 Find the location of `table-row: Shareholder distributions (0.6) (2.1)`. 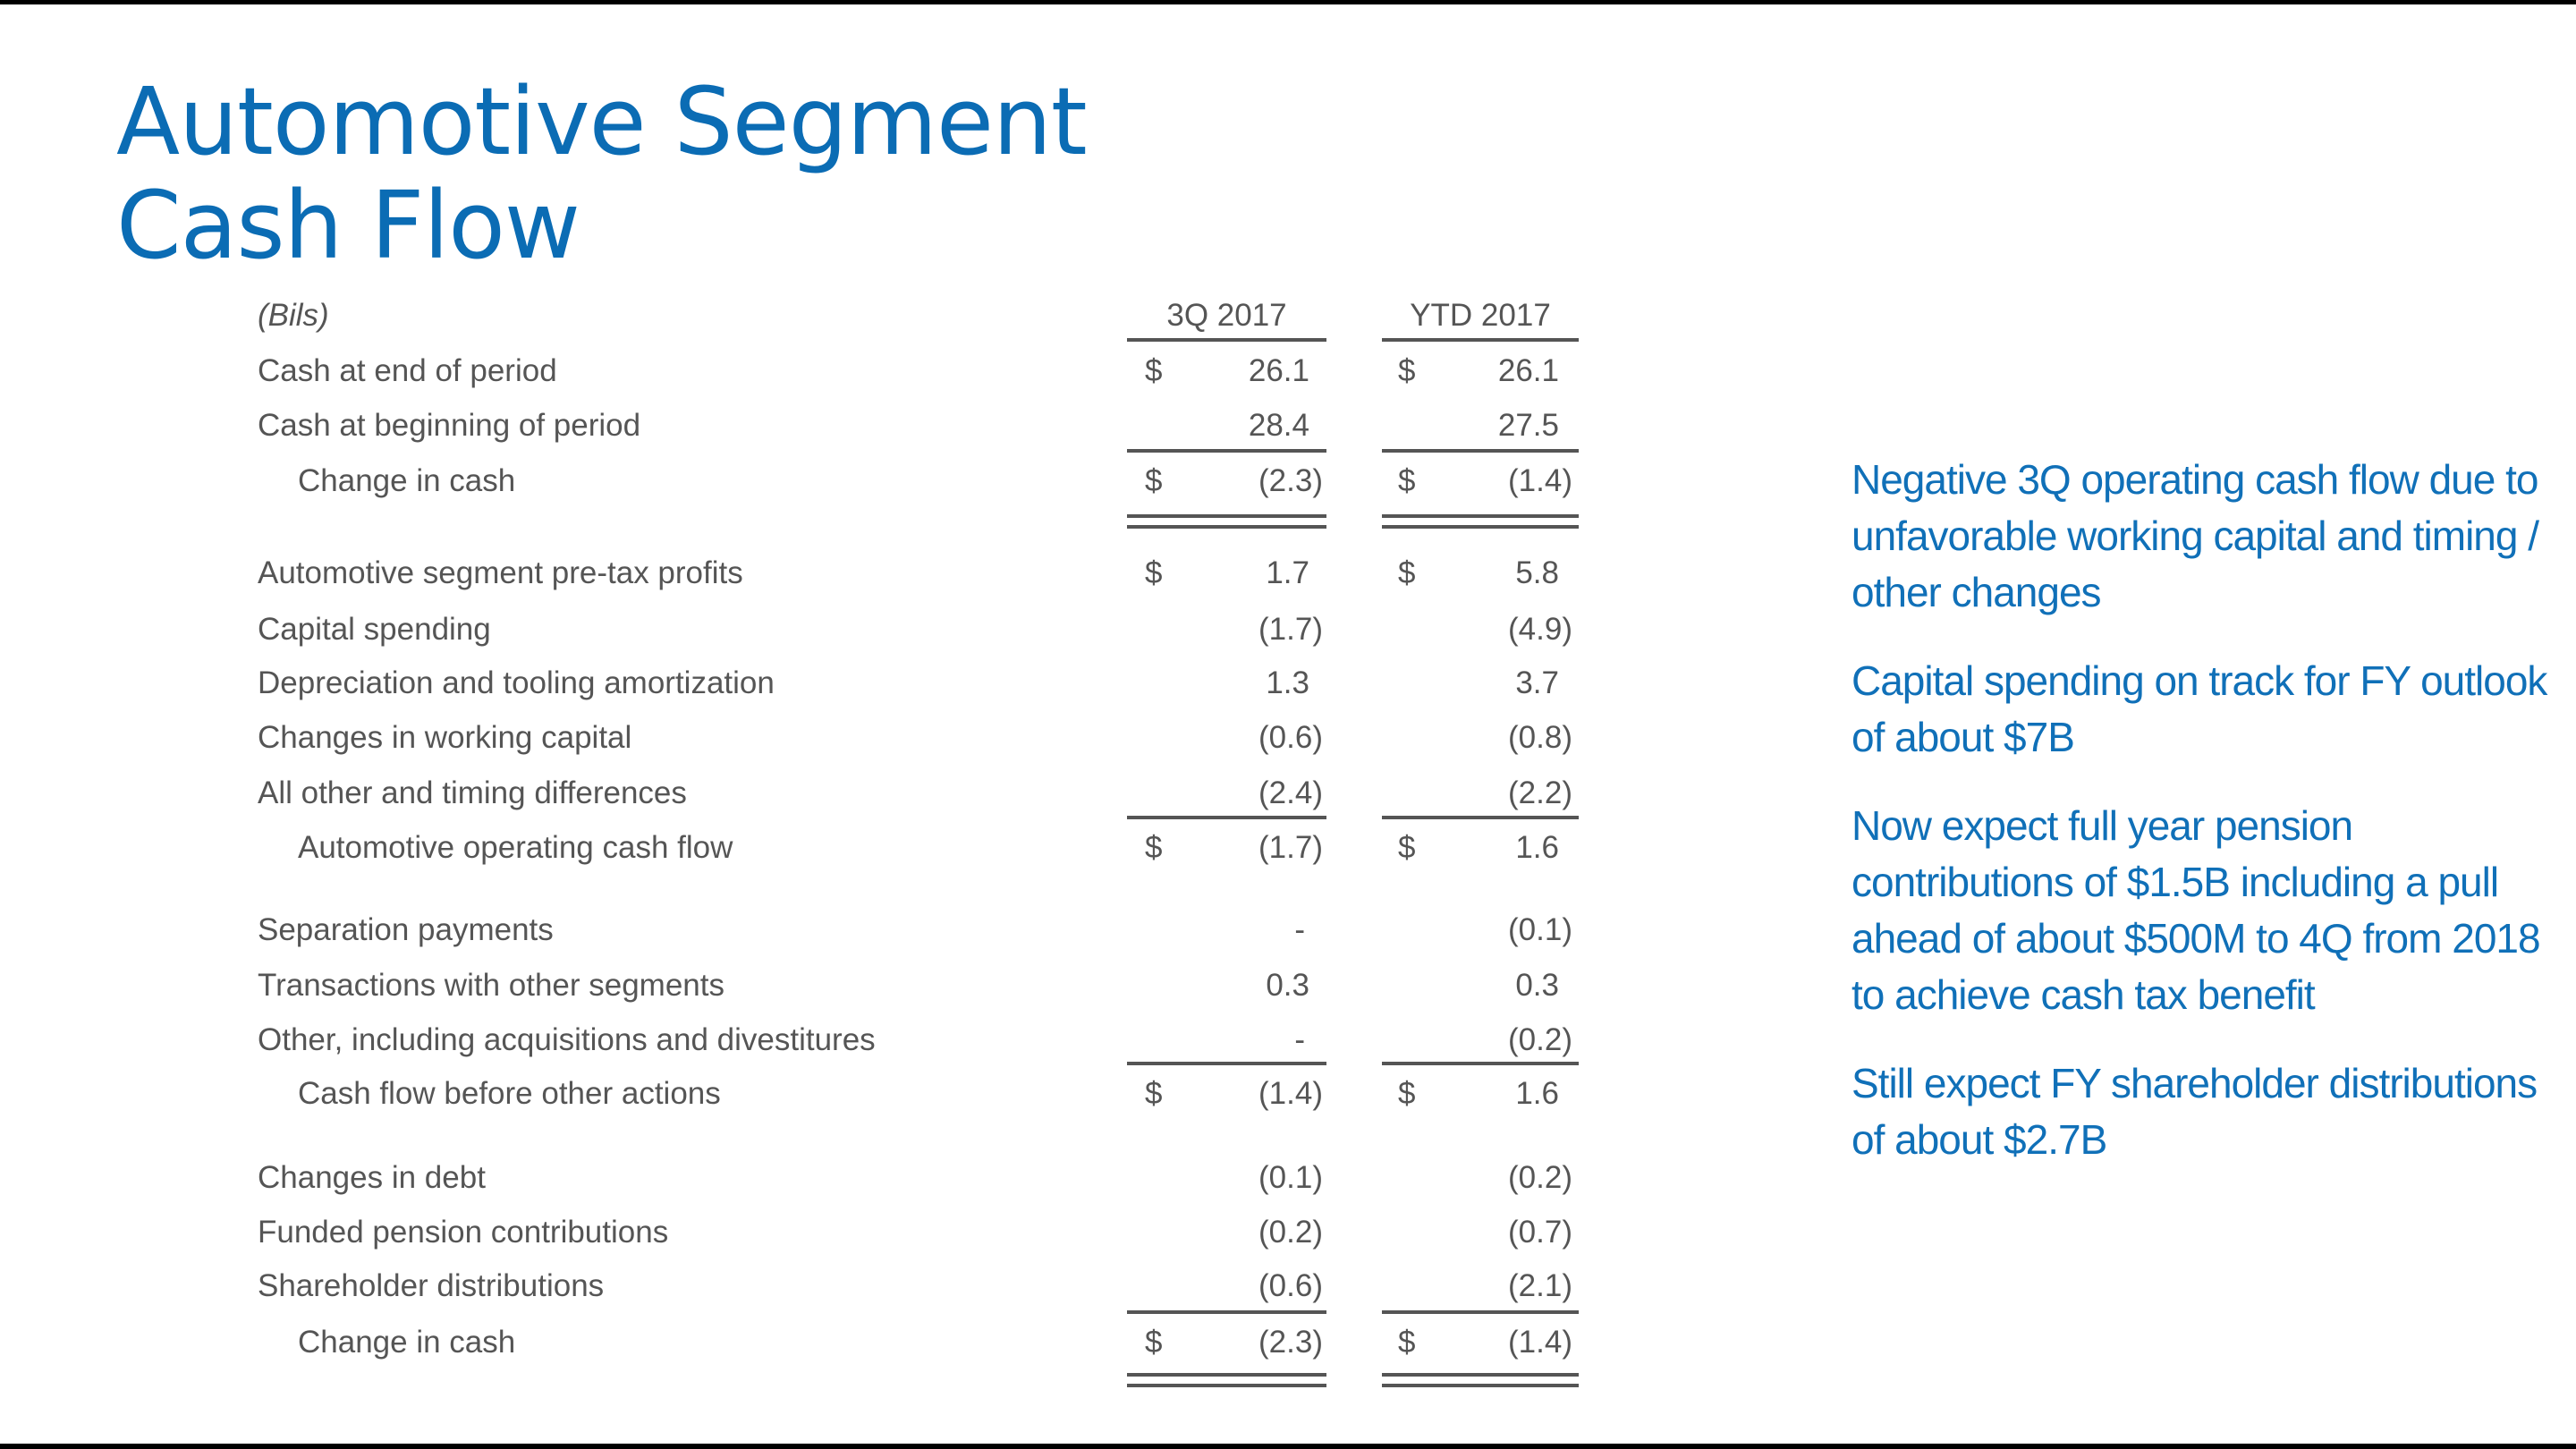

table-row: Shareholder distributions (0.6) (2.1) is located at coordinates (1288, 1286).